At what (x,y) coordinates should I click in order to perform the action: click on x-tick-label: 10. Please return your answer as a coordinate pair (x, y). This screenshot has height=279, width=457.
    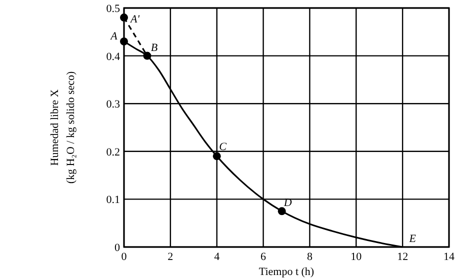
    Looking at the image, I should click on (356, 257).